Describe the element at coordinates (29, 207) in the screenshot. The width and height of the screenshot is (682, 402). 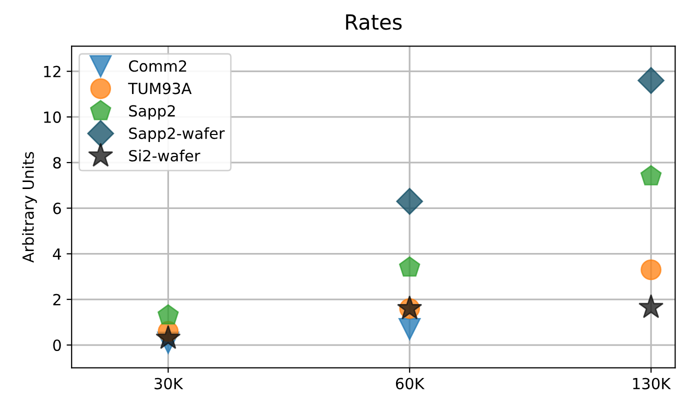
I see `y-axis-title: Arbitrary Units` at that location.